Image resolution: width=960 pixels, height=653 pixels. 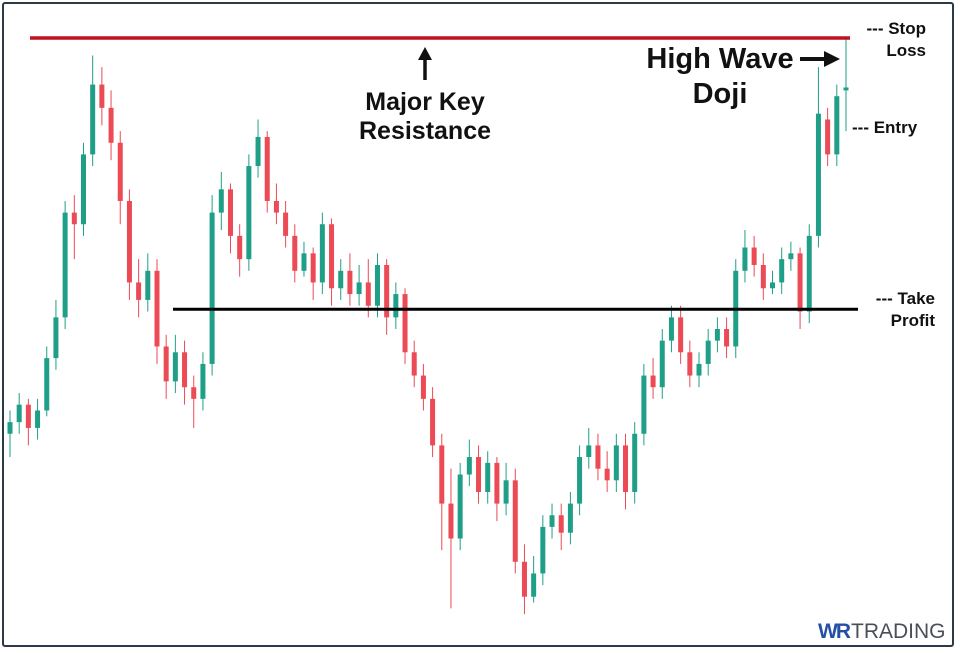 I want to click on resistance-label-1: Major Key, so click(x=425, y=102).